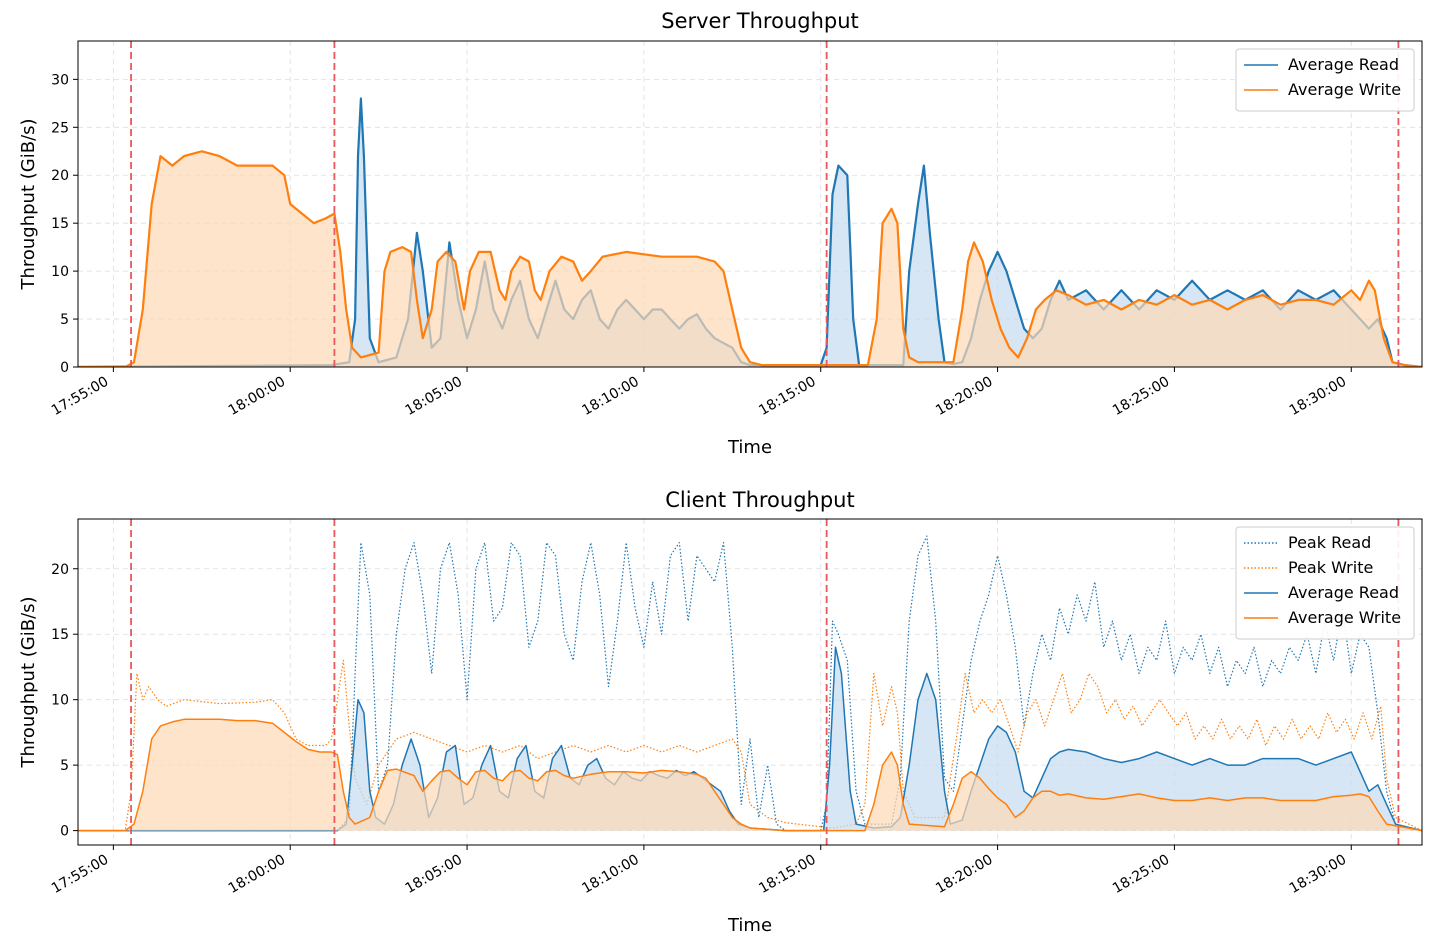  Describe the element at coordinates (60, 128) in the screenshot. I see `y-tick-label: 25` at that location.